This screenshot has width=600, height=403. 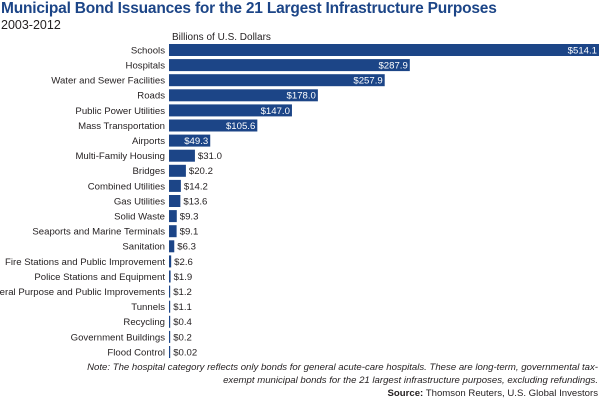 I want to click on source-label: Source:, so click(x=405, y=393).